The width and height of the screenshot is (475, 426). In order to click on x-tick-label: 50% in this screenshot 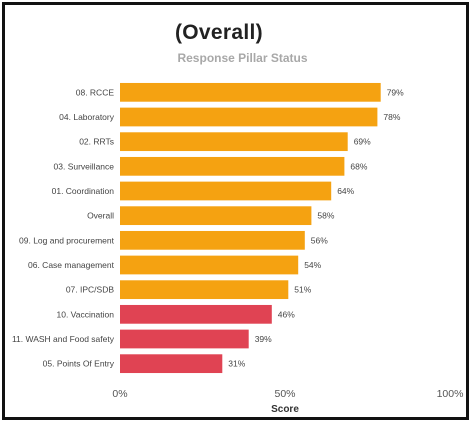, I will do `click(284, 394)`.